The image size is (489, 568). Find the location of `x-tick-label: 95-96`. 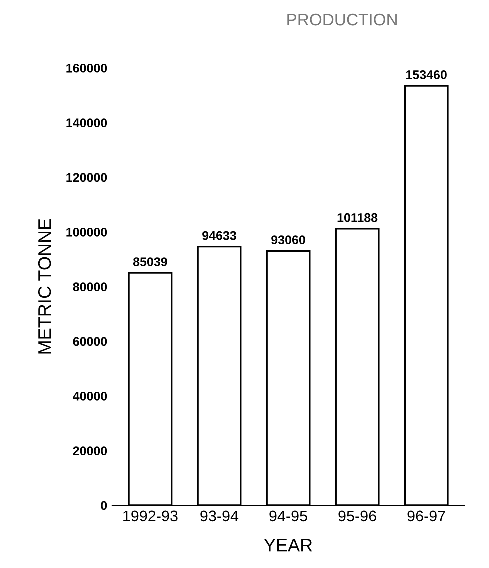

x-tick-label: 95-96 is located at coordinates (357, 516).